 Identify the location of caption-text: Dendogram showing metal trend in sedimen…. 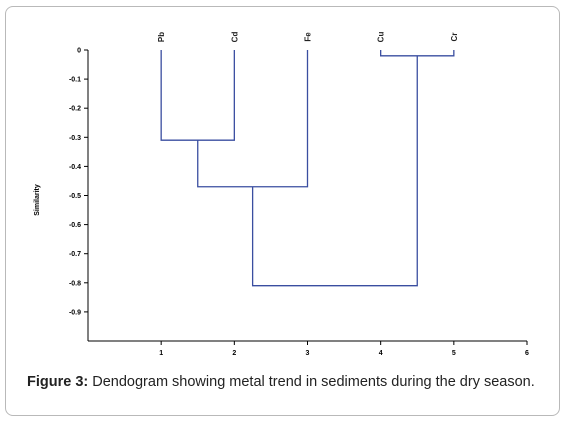
(313, 382).